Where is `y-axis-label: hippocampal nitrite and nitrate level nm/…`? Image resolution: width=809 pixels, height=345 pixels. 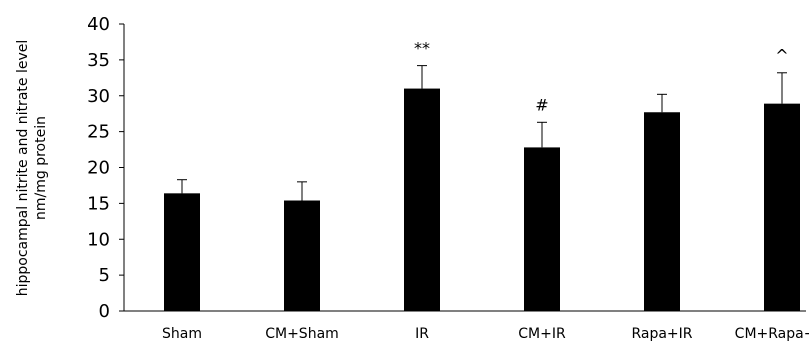 y-axis-label: hippocampal nitrite and nitrate level nm/… is located at coordinates (32, 168).